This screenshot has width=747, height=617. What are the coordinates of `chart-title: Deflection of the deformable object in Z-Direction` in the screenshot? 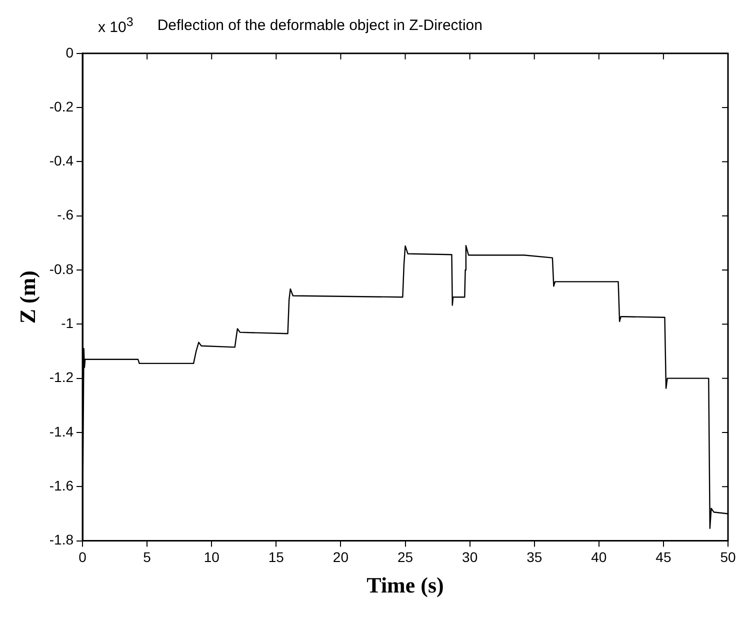 It's located at (319, 25).